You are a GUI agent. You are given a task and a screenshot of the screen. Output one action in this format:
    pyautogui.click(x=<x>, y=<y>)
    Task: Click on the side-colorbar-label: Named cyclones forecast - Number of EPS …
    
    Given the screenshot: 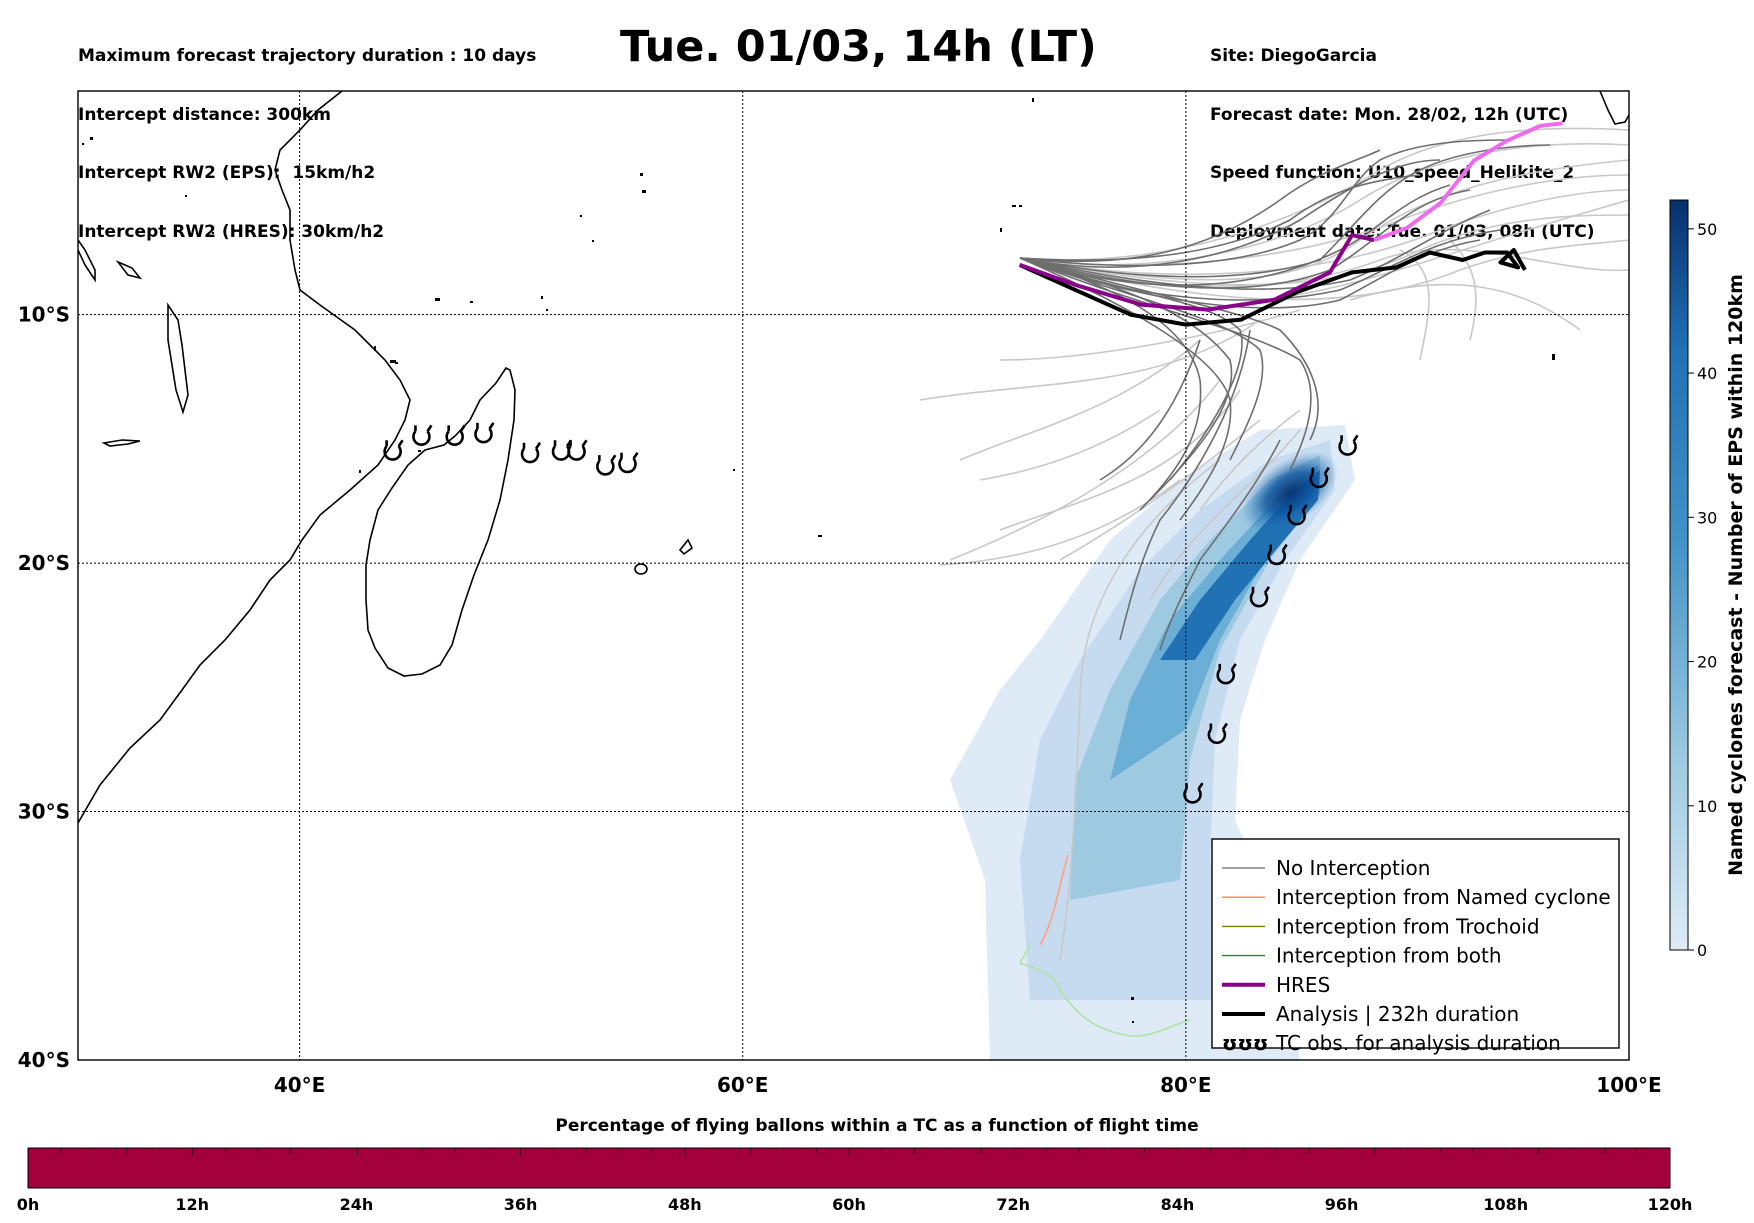 What is the action you would take?
    pyautogui.click(x=1736, y=575)
    